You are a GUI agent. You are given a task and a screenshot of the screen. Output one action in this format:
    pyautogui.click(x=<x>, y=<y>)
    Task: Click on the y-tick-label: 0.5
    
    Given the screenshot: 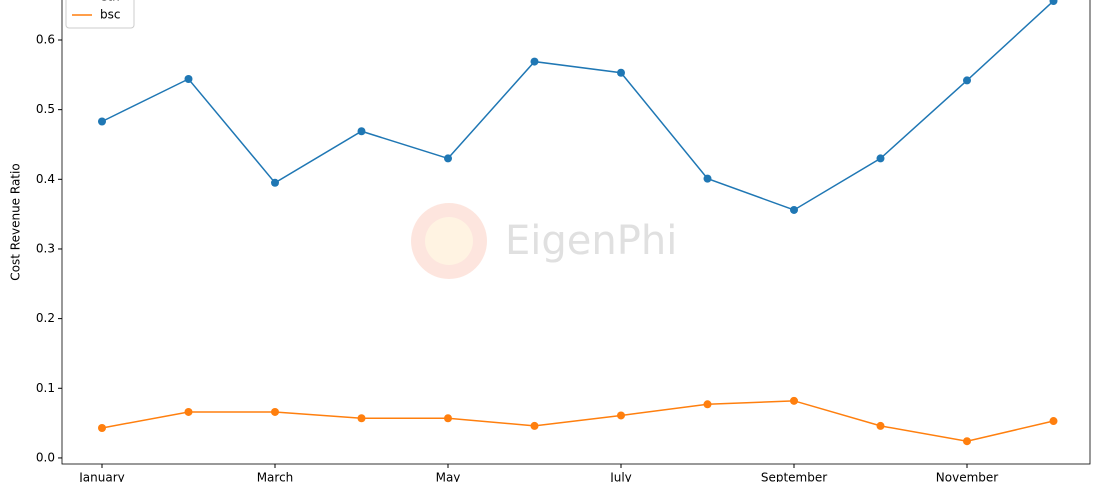 What is the action you would take?
    pyautogui.click(x=45, y=109)
    